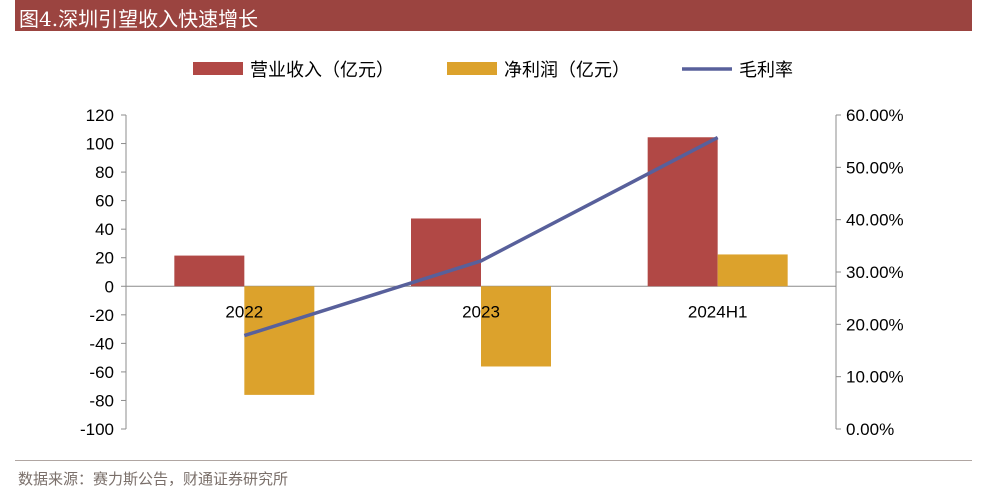 Image resolution: width=990 pixels, height=494 pixels. Describe the element at coordinates (218, 68) in the screenshot. I see `legend-revenue-swatch` at that location.